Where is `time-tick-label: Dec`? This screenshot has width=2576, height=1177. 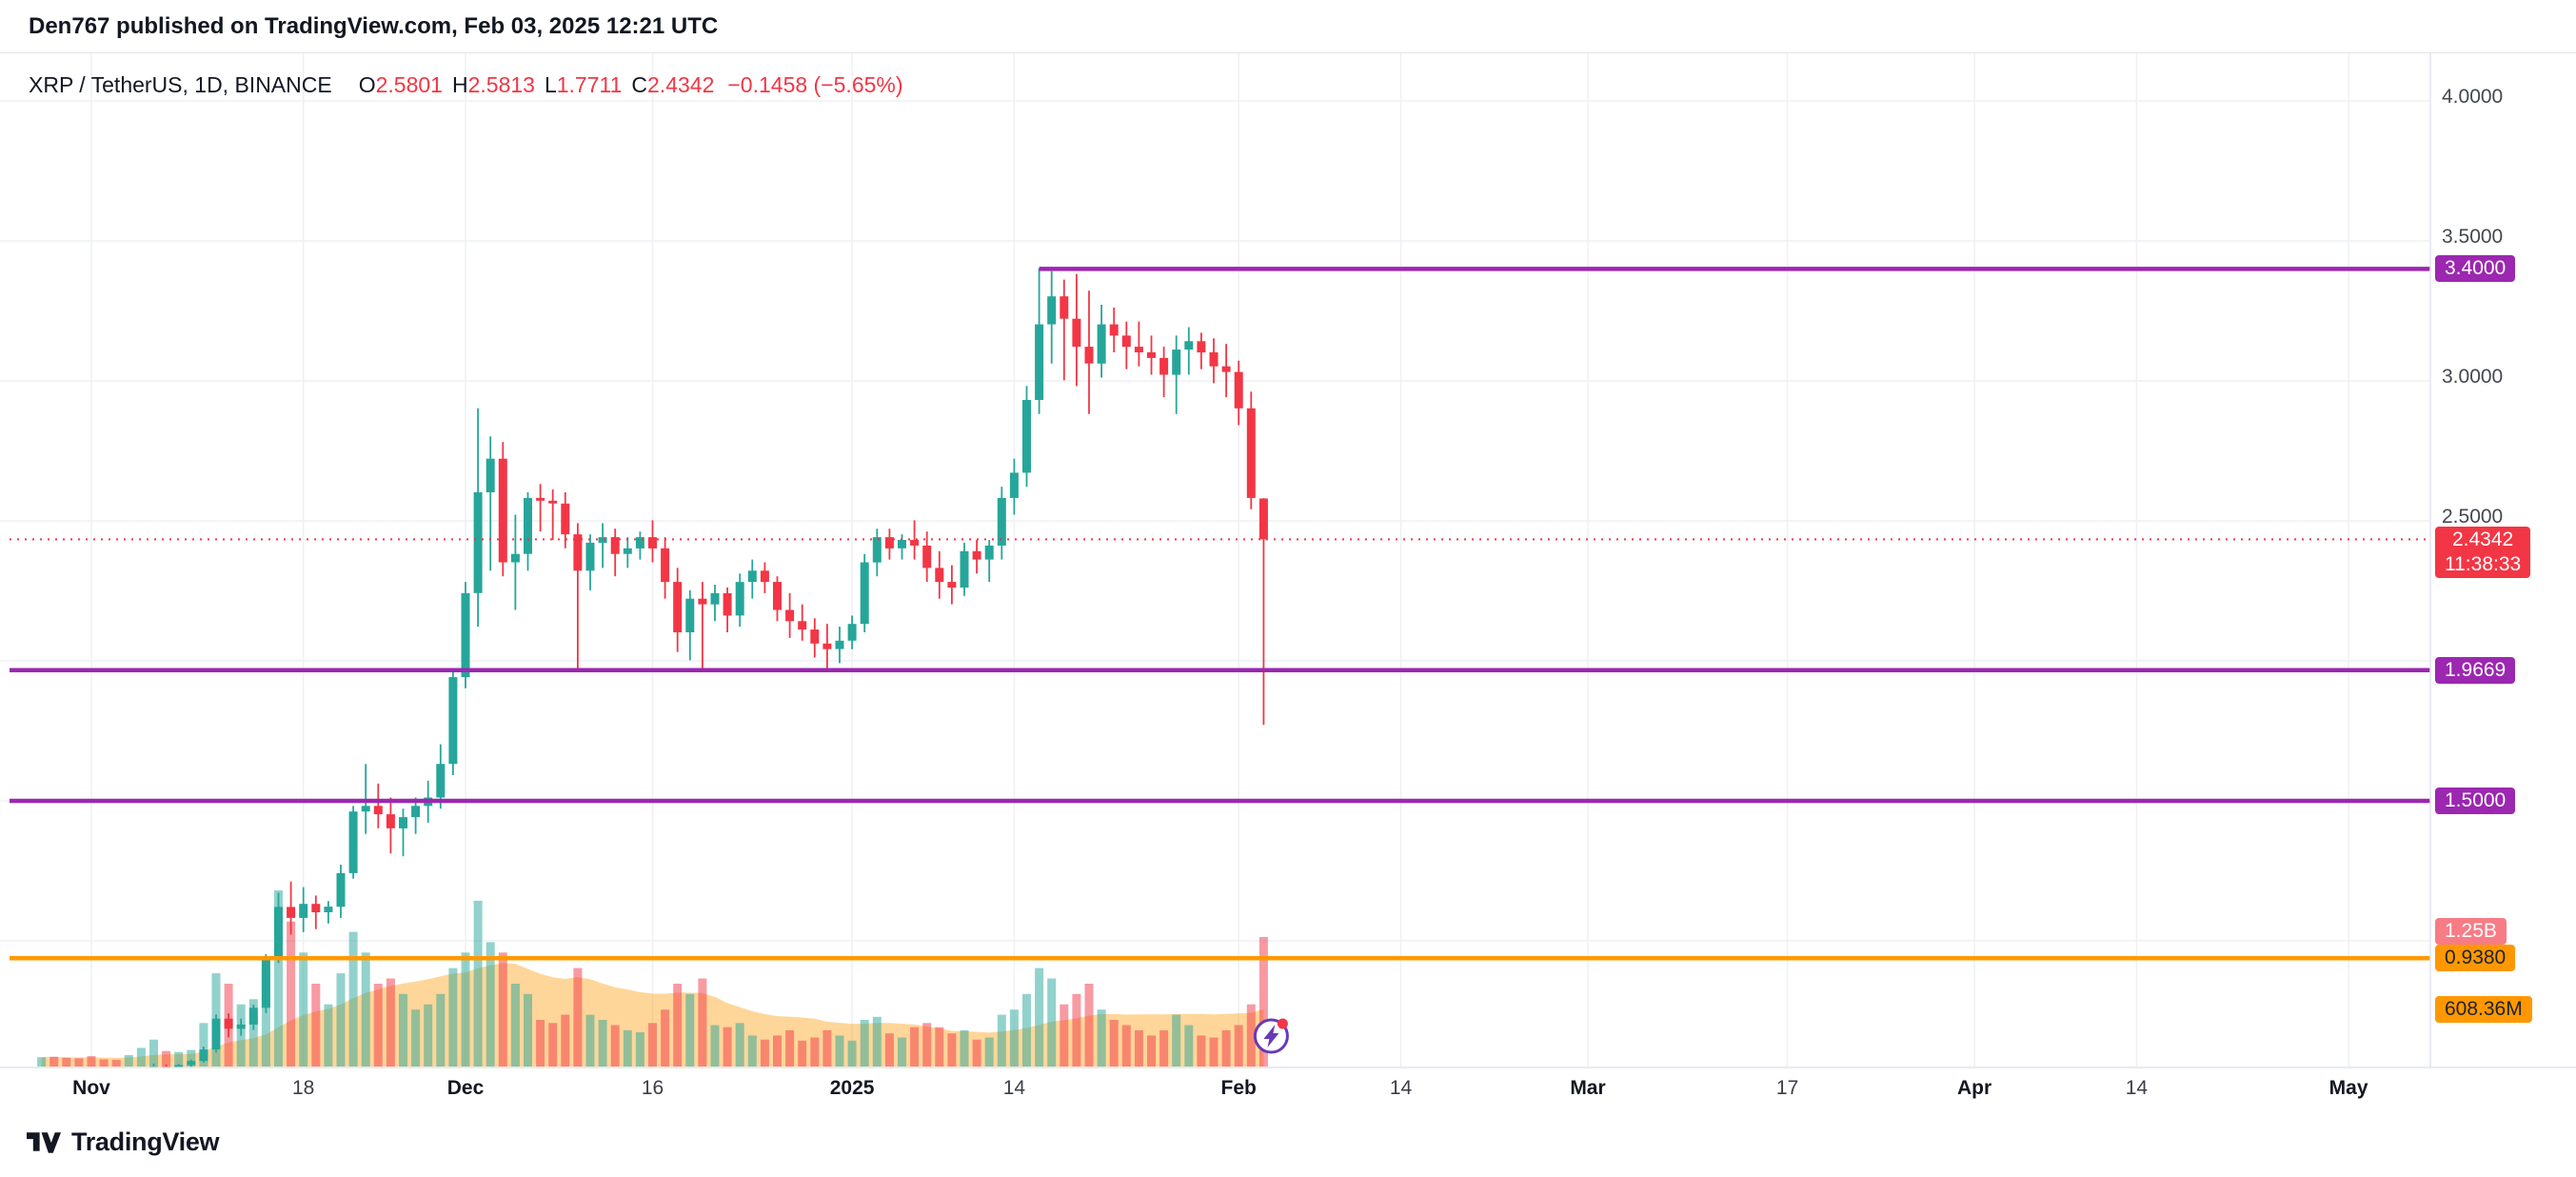 time-tick-label: Dec is located at coordinates (465, 1088).